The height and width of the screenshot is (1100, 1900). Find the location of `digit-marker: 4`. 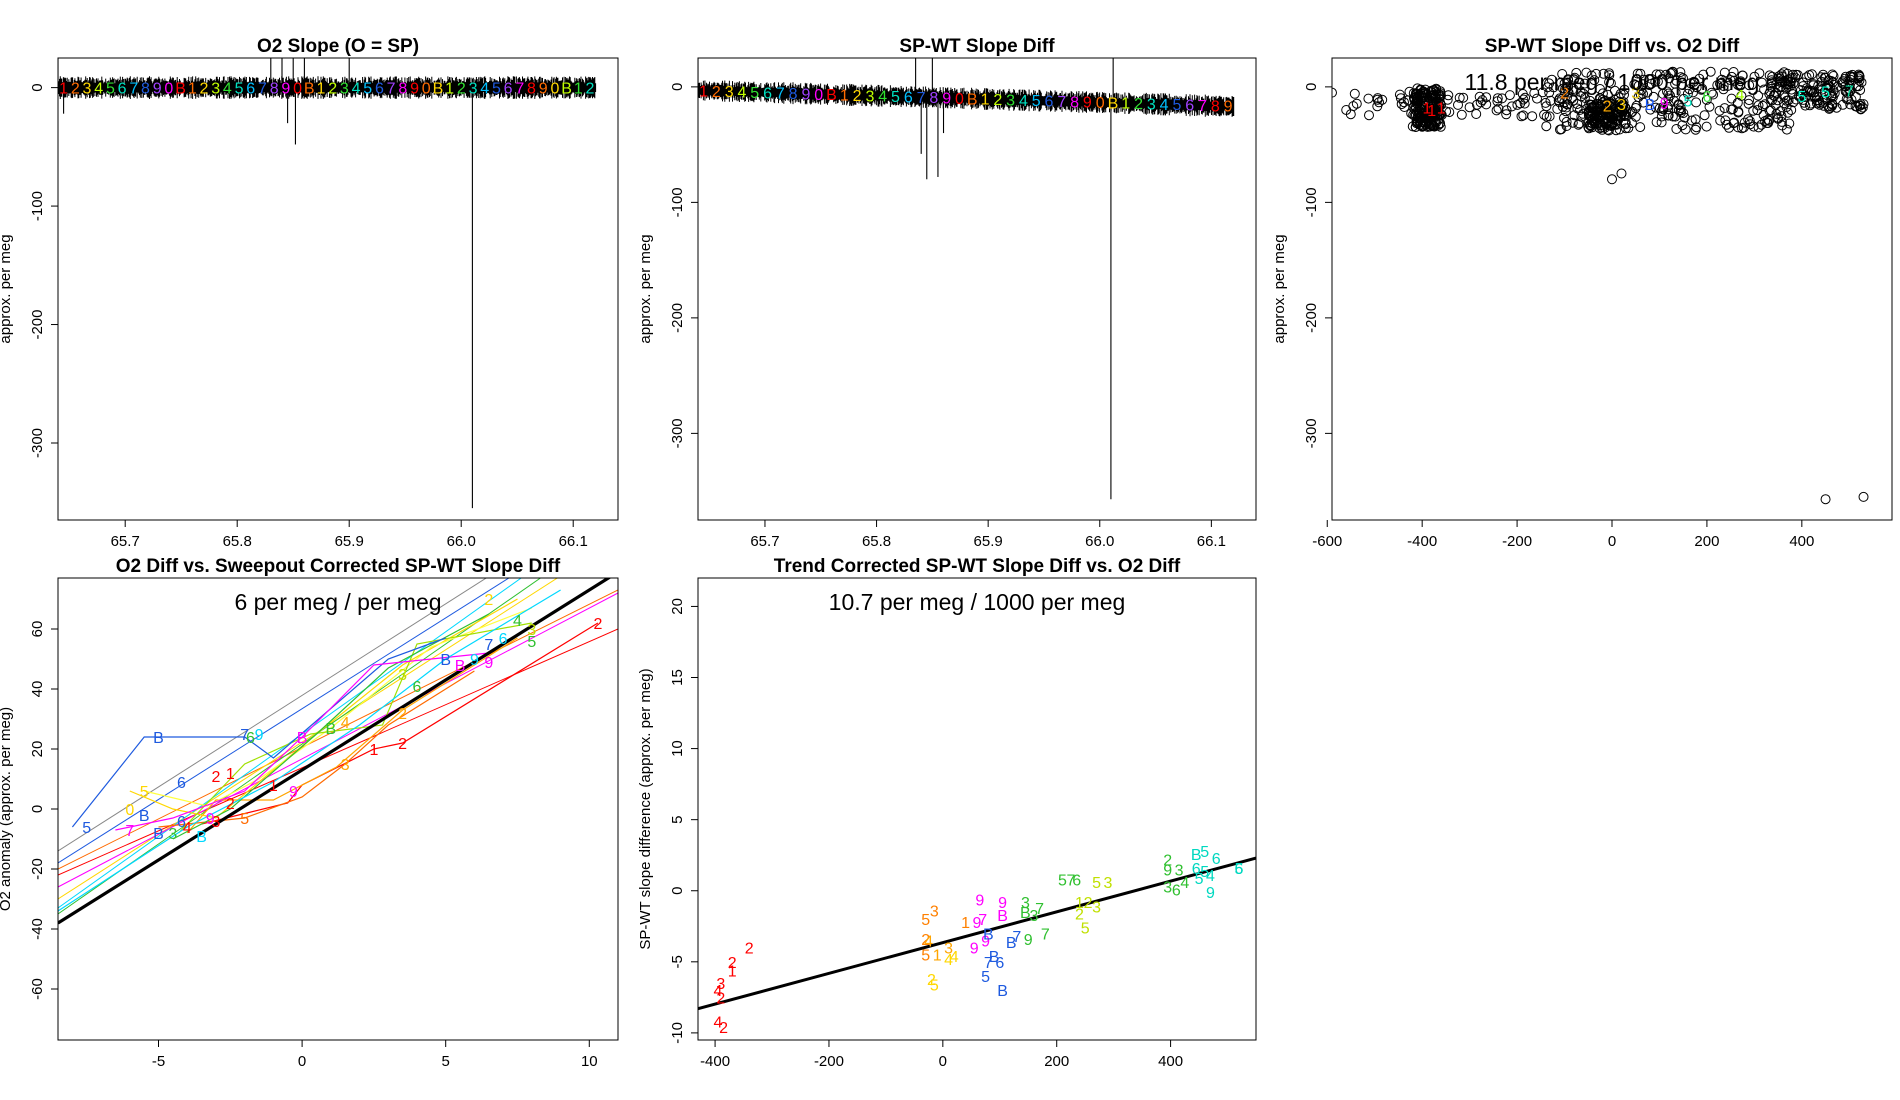

digit-marker: 4 is located at coordinates (928, 941).